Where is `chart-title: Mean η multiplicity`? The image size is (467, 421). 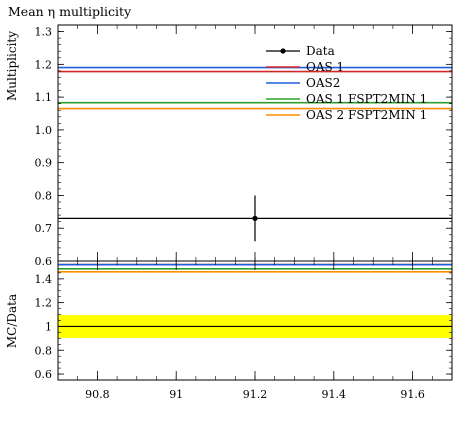
chart-title: Mean η multiplicity is located at coordinates (70, 11).